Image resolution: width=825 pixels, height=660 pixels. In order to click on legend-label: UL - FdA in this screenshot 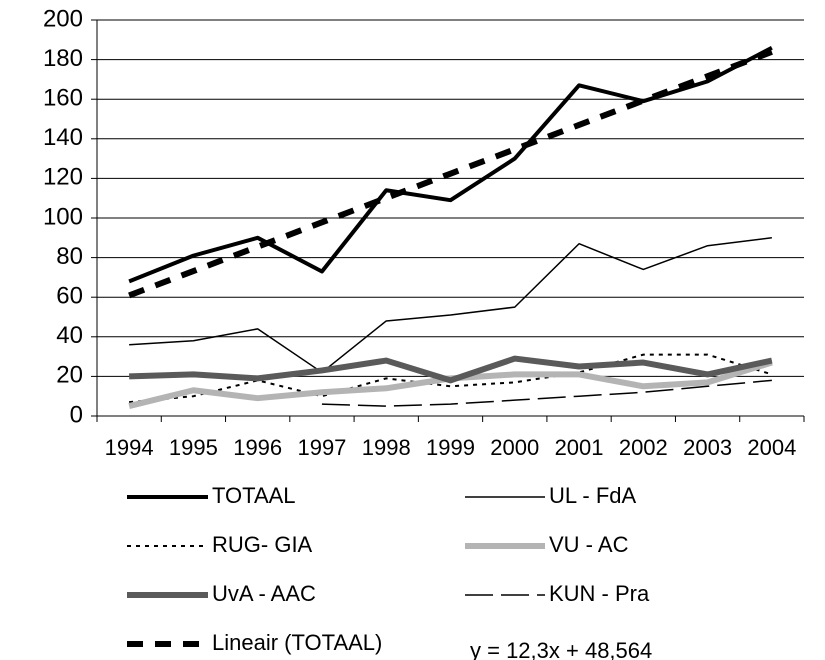, I will do `click(593, 495)`.